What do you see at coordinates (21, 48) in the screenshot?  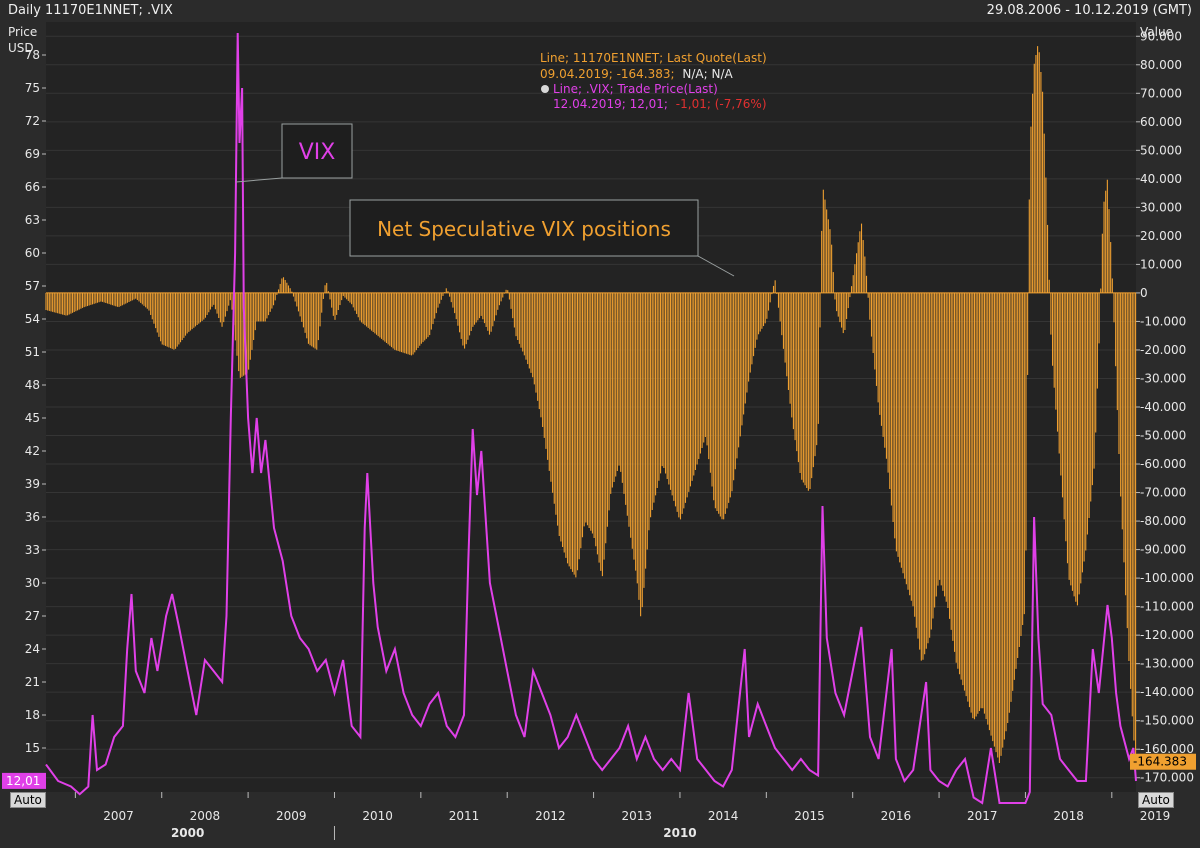 I see `left-axis-label-usd: USD` at bounding box center [21, 48].